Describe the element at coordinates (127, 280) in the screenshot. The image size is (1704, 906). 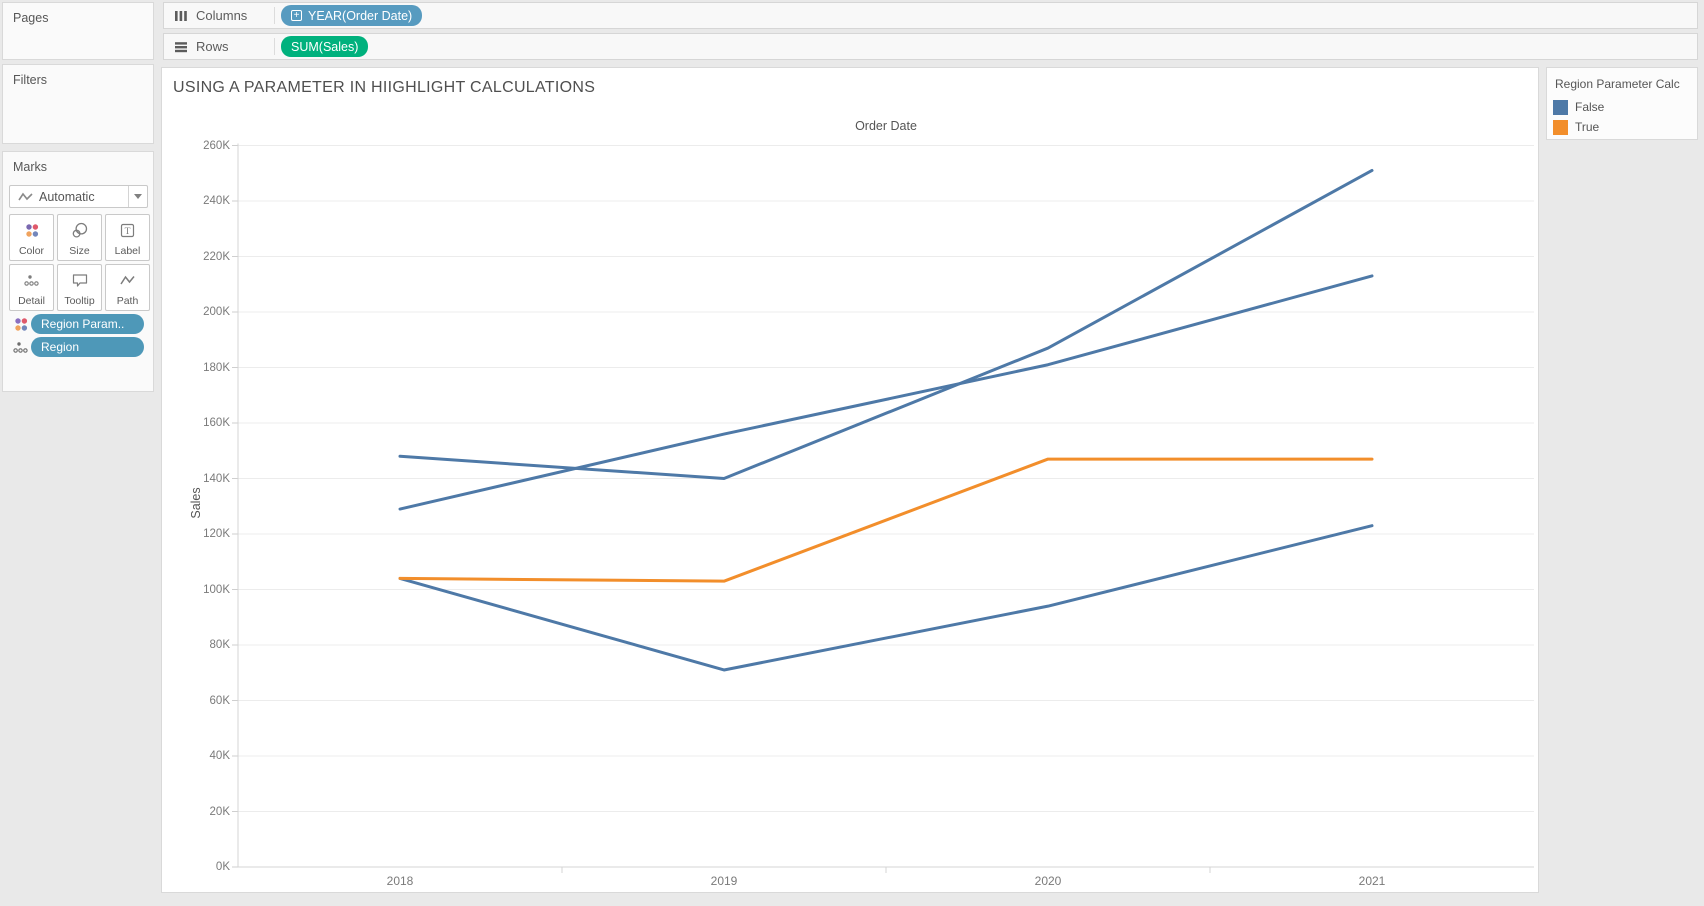
I see `path-icon` at that location.